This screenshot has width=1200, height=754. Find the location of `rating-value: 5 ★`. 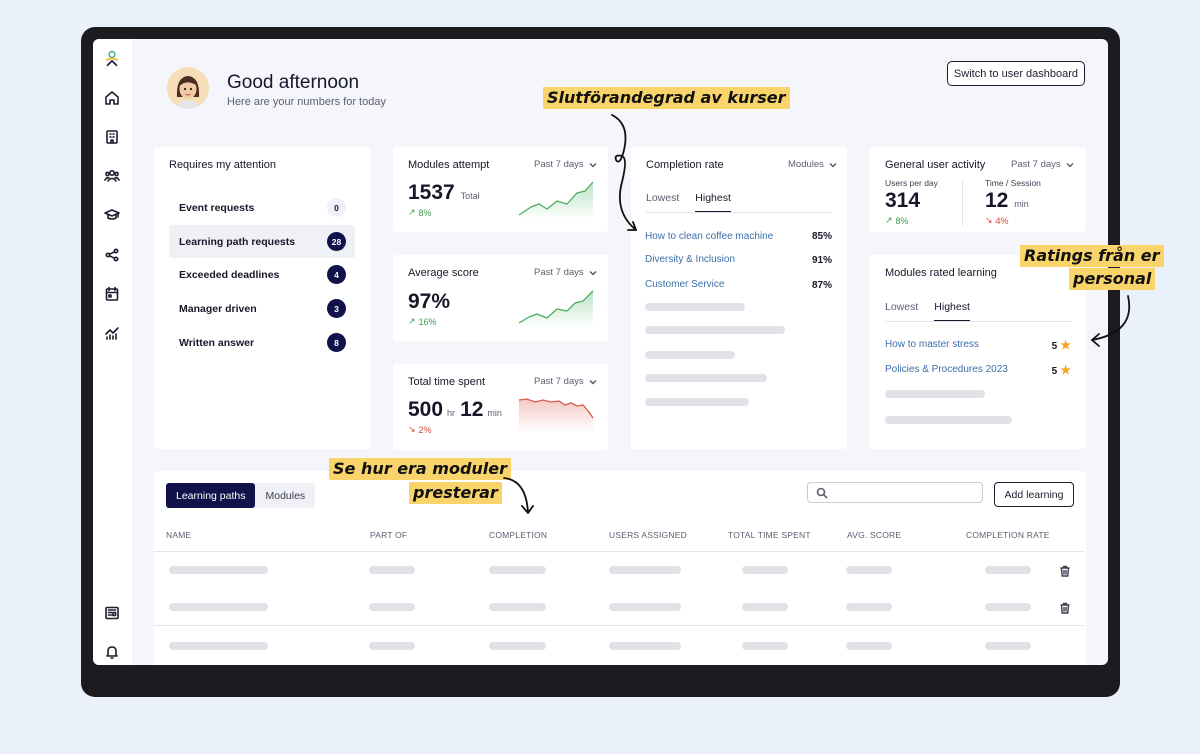

rating-value: 5 ★ is located at coordinates (1061, 370).